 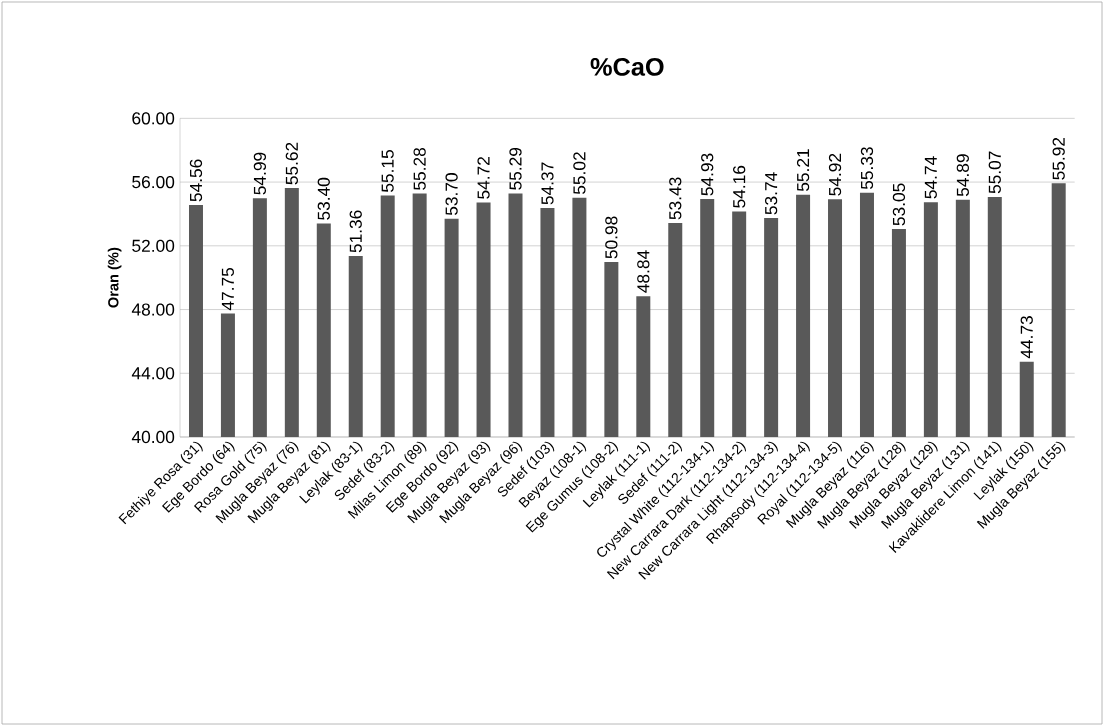 I want to click on data-label: 53.74, so click(x=771, y=193).